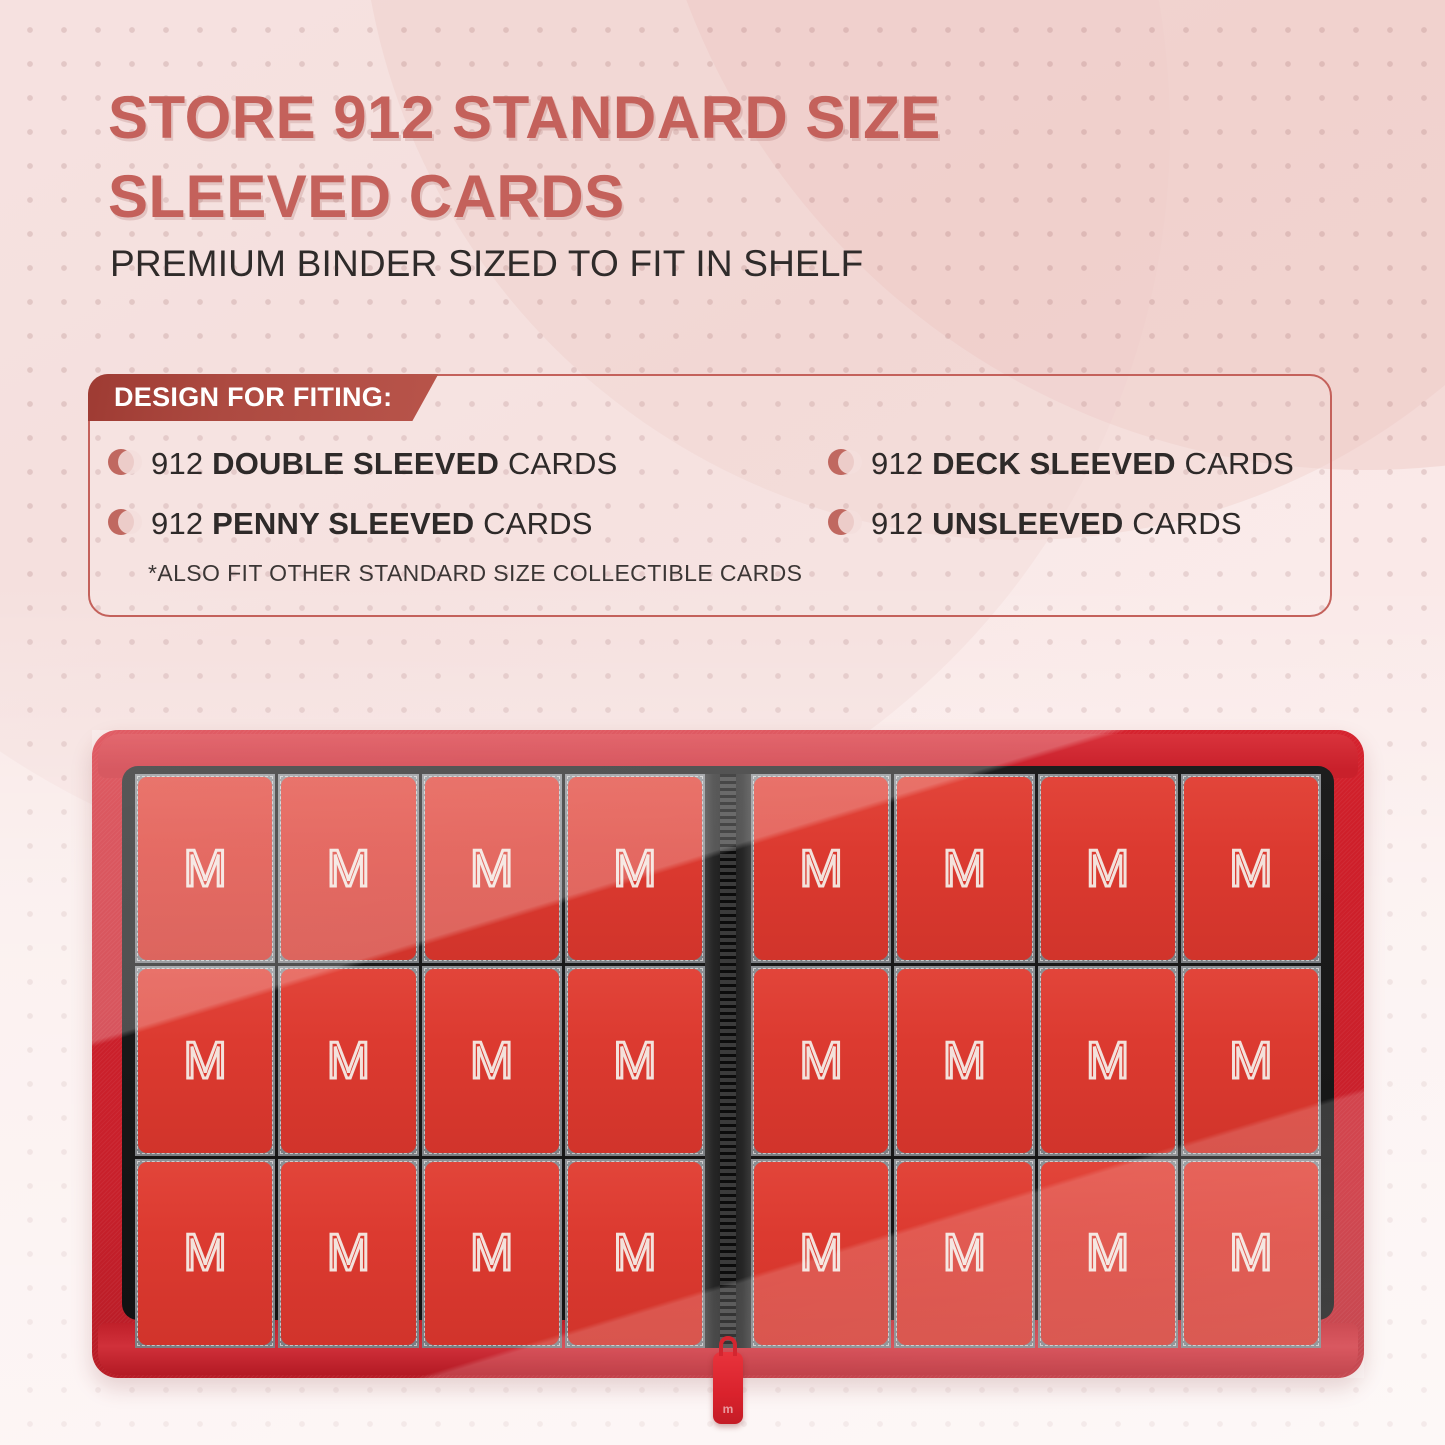 The image size is (1445, 1445). I want to click on bullet-emphasis: UNSLEEVED, so click(1028, 523).